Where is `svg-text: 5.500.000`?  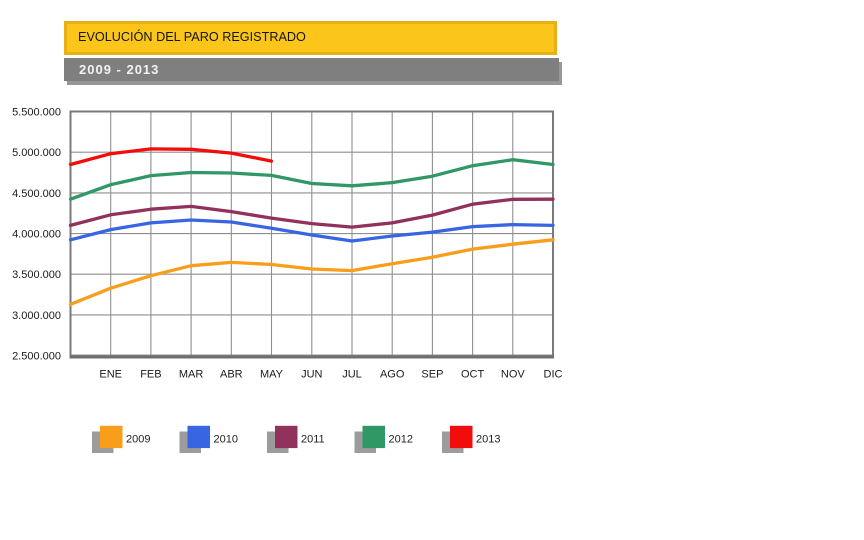
svg-text: 5.500.000 is located at coordinates (36, 112).